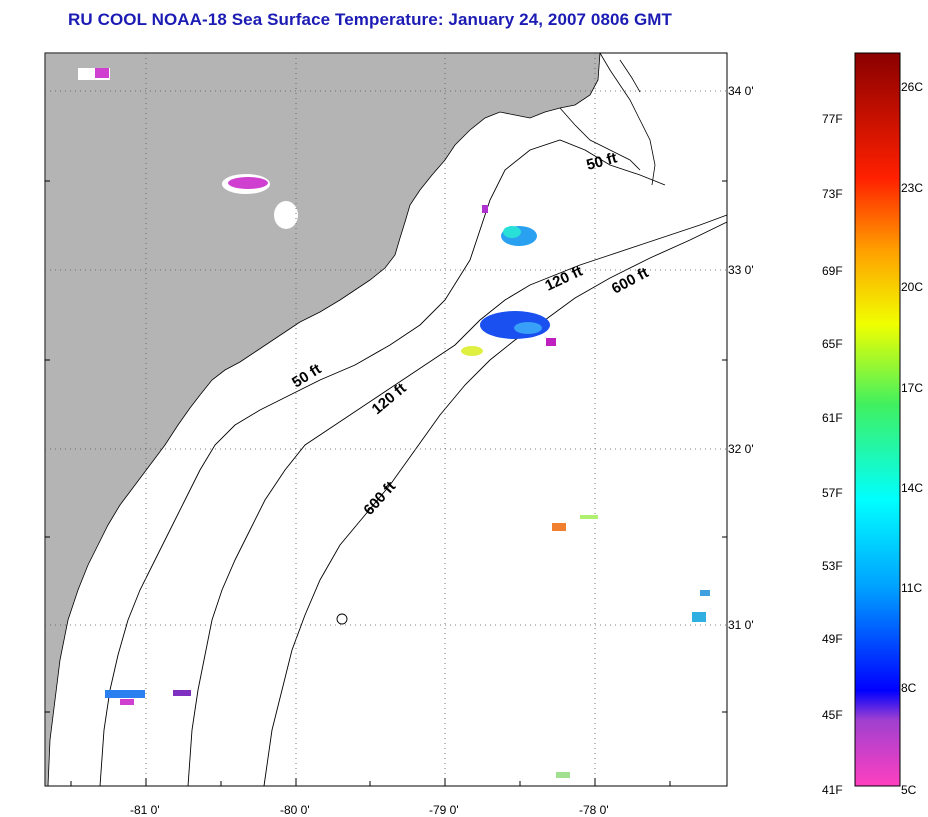  Describe the element at coordinates (832, 119) in the screenshot. I see `colorbar-f-label: 77F` at that location.